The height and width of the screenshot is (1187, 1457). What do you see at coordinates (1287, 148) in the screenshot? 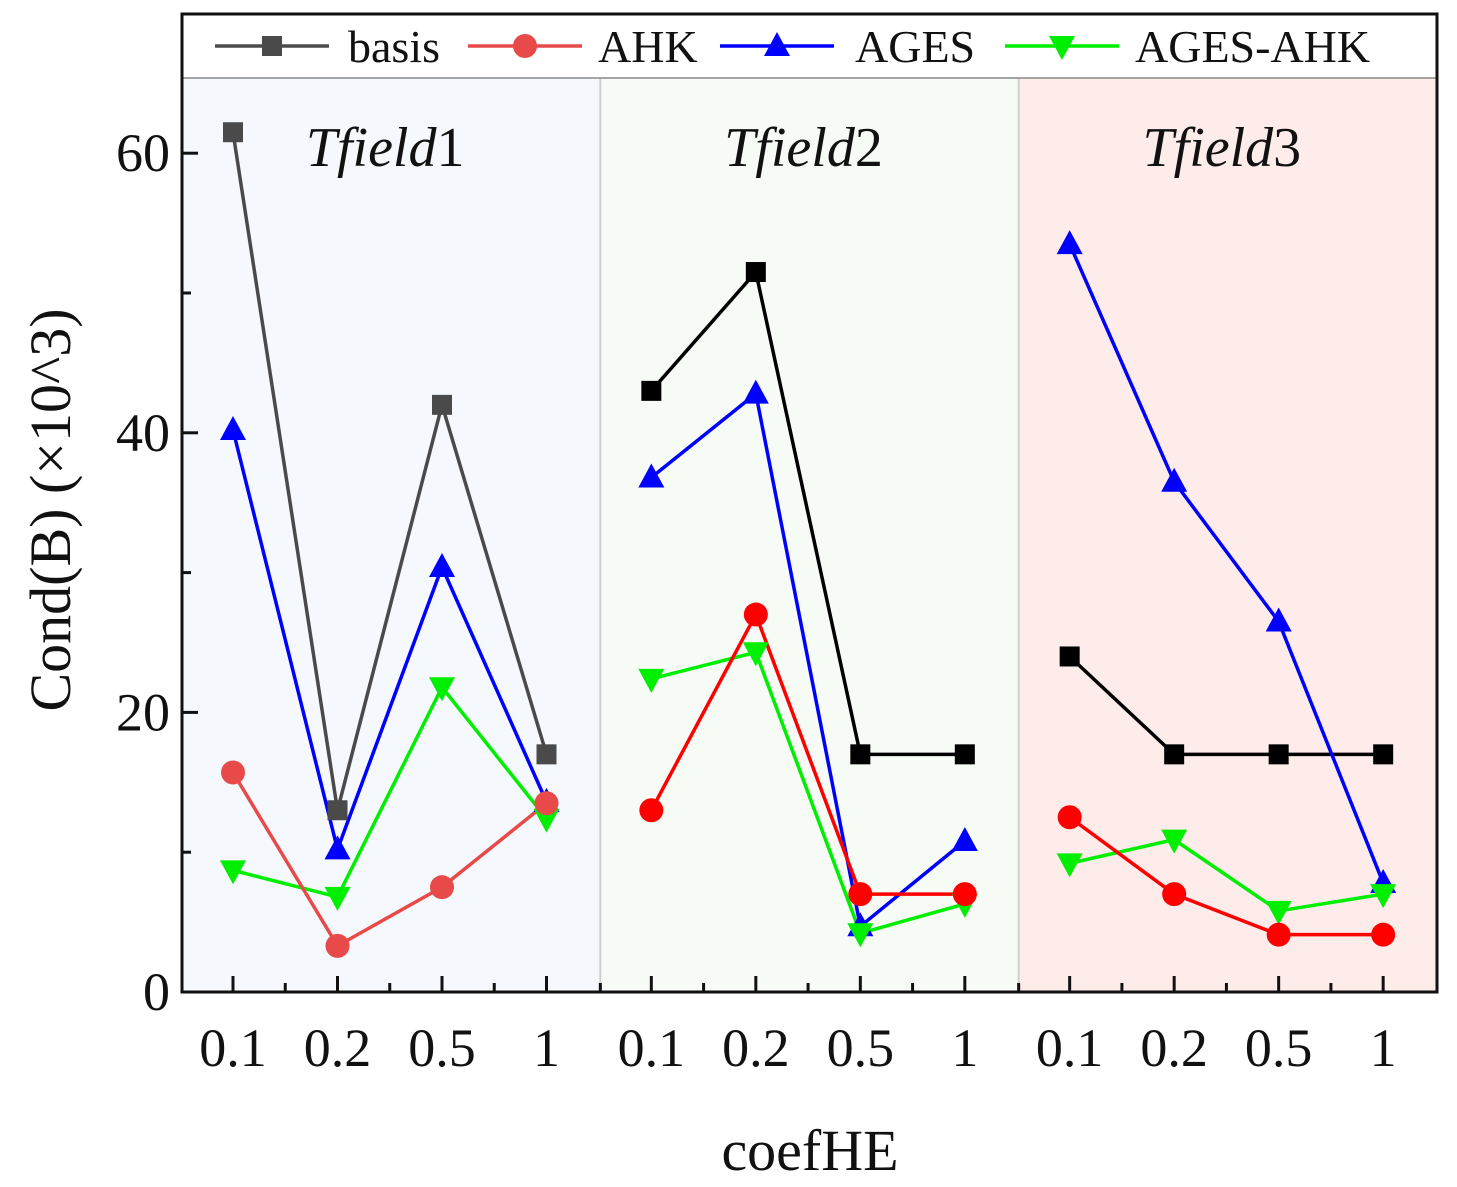
I see `panel-title-number: 3` at bounding box center [1287, 148].